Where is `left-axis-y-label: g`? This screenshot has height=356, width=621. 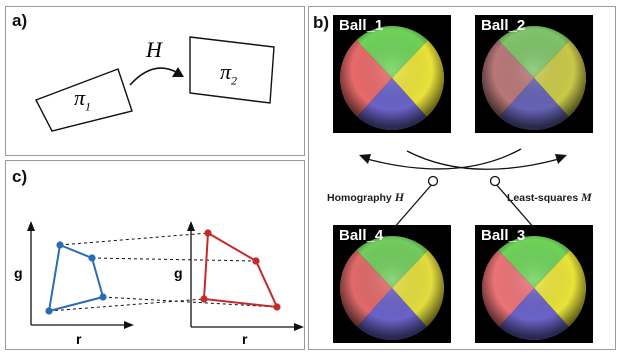
left-axis-y-label: g is located at coordinates (18, 273).